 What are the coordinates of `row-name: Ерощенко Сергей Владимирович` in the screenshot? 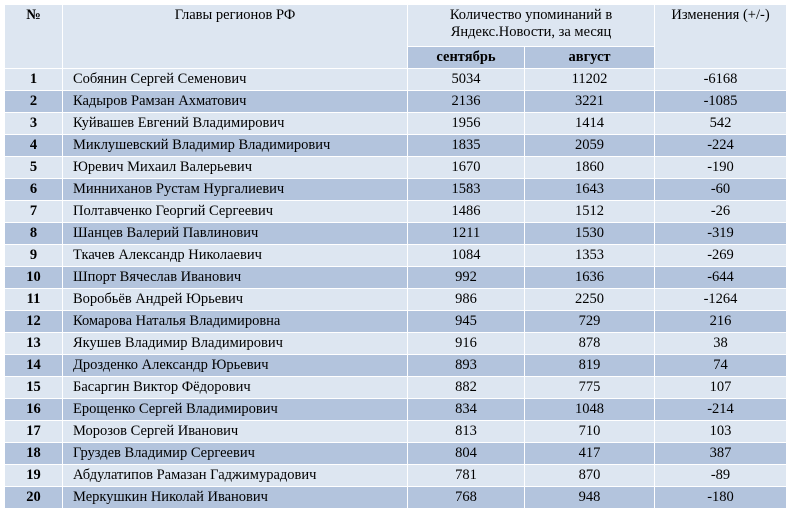 It's located at (235, 409).